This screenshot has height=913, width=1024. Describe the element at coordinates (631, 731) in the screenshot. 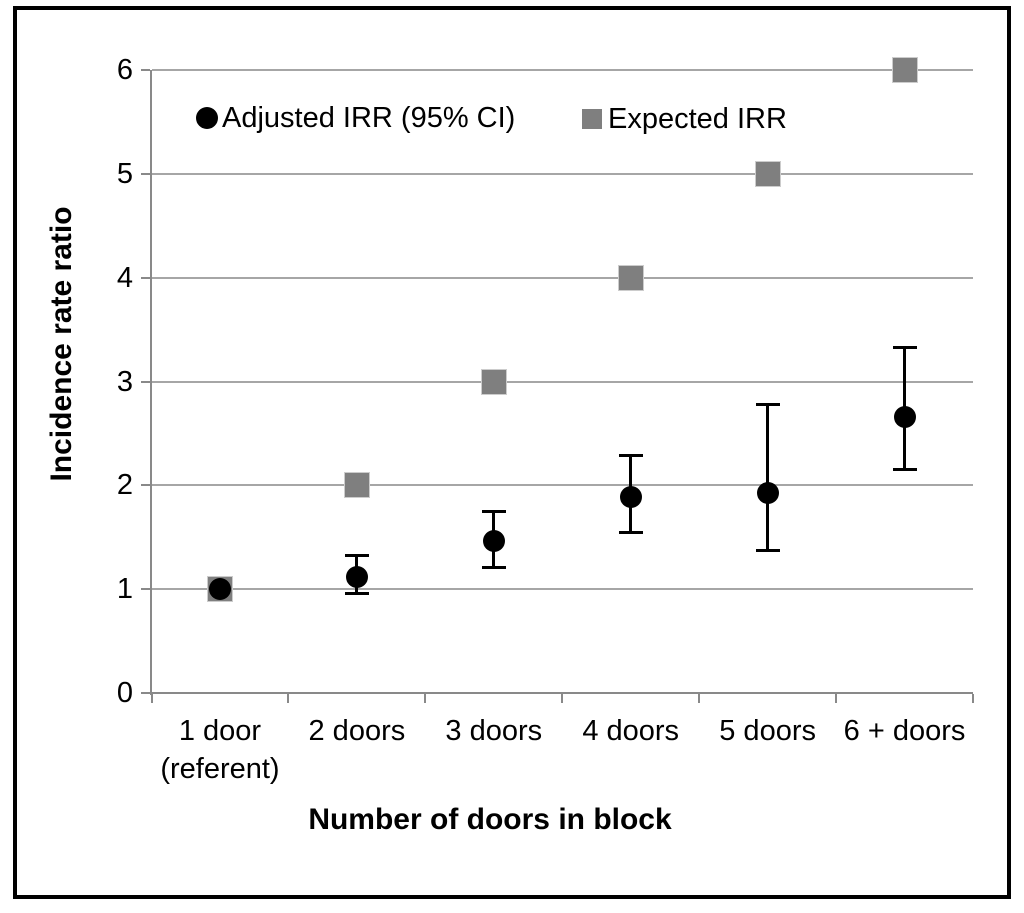

I see `x-category-label: 4 doors` at that location.